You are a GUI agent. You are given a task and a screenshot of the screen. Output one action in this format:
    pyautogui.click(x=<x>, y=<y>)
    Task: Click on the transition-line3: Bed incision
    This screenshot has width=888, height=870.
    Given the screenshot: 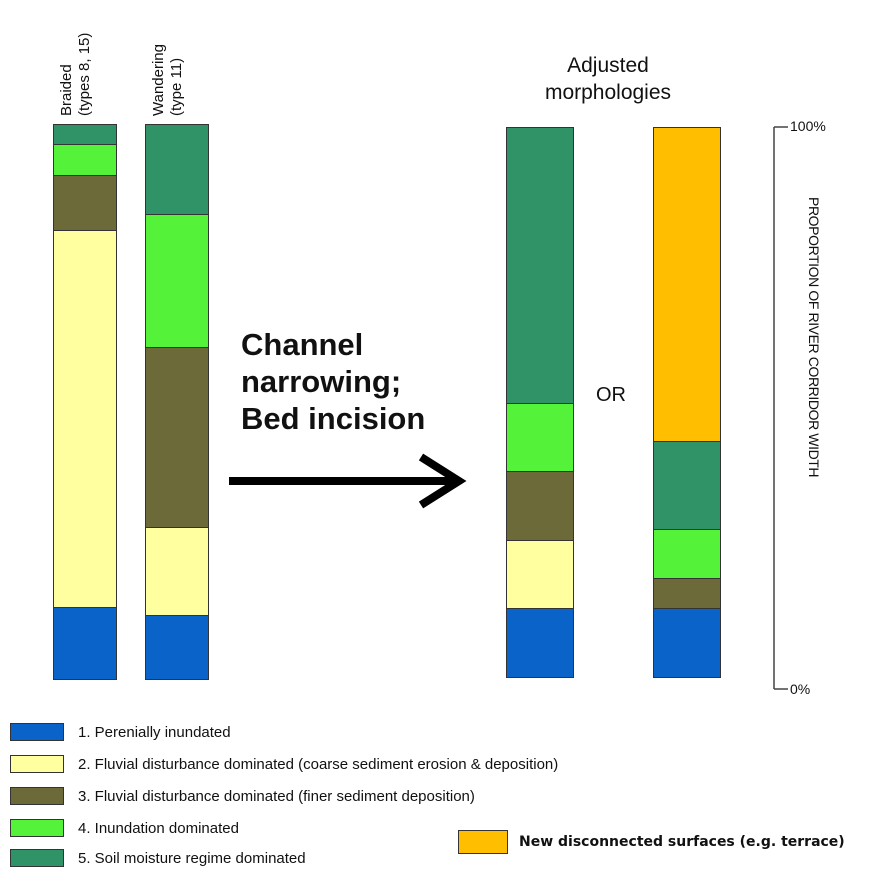 What is the action you would take?
    pyautogui.click(x=333, y=418)
    